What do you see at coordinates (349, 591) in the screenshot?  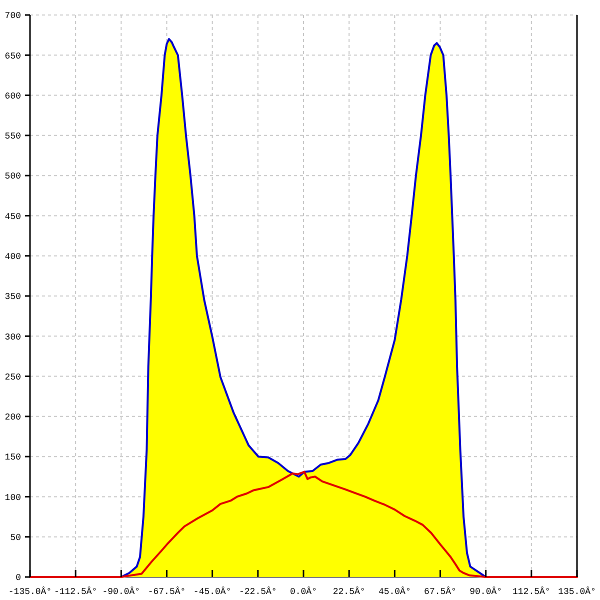 I see `x-tick-label: 22.5Â°` at bounding box center [349, 591].